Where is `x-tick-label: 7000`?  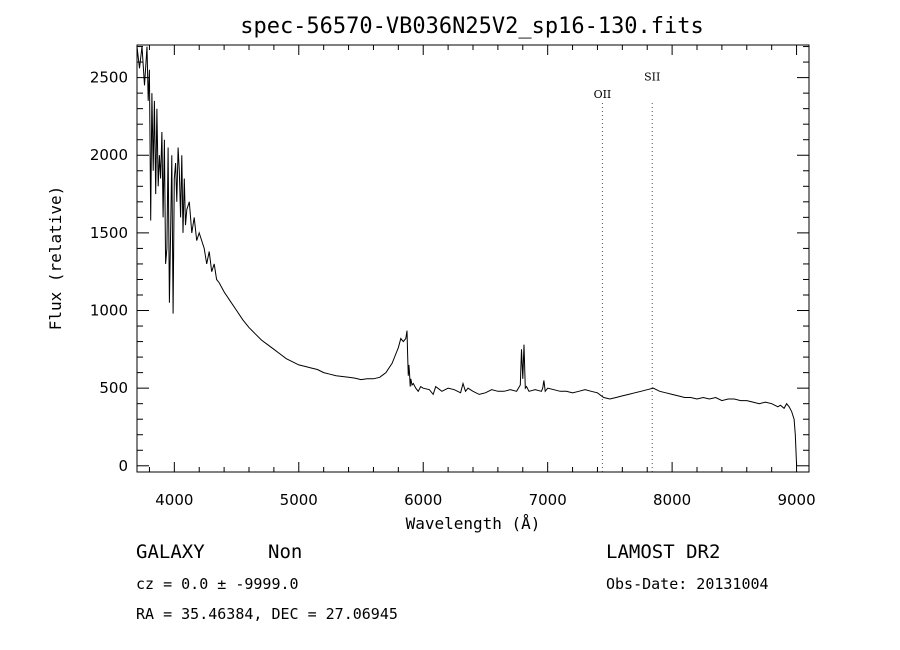 x-tick-label: 7000 is located at coordinates (548, 500).